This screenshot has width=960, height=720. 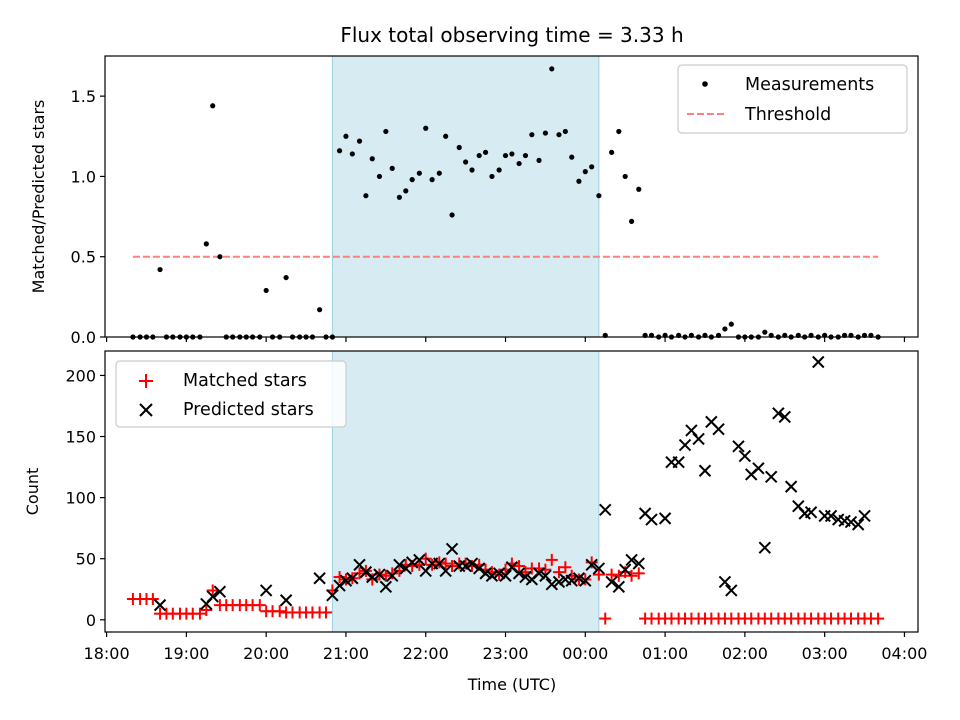 What do you see at coordinates (91, 620) in the screenshot?
I see `bottom-y-tick-label: 0` at bounding box center [91, 620].